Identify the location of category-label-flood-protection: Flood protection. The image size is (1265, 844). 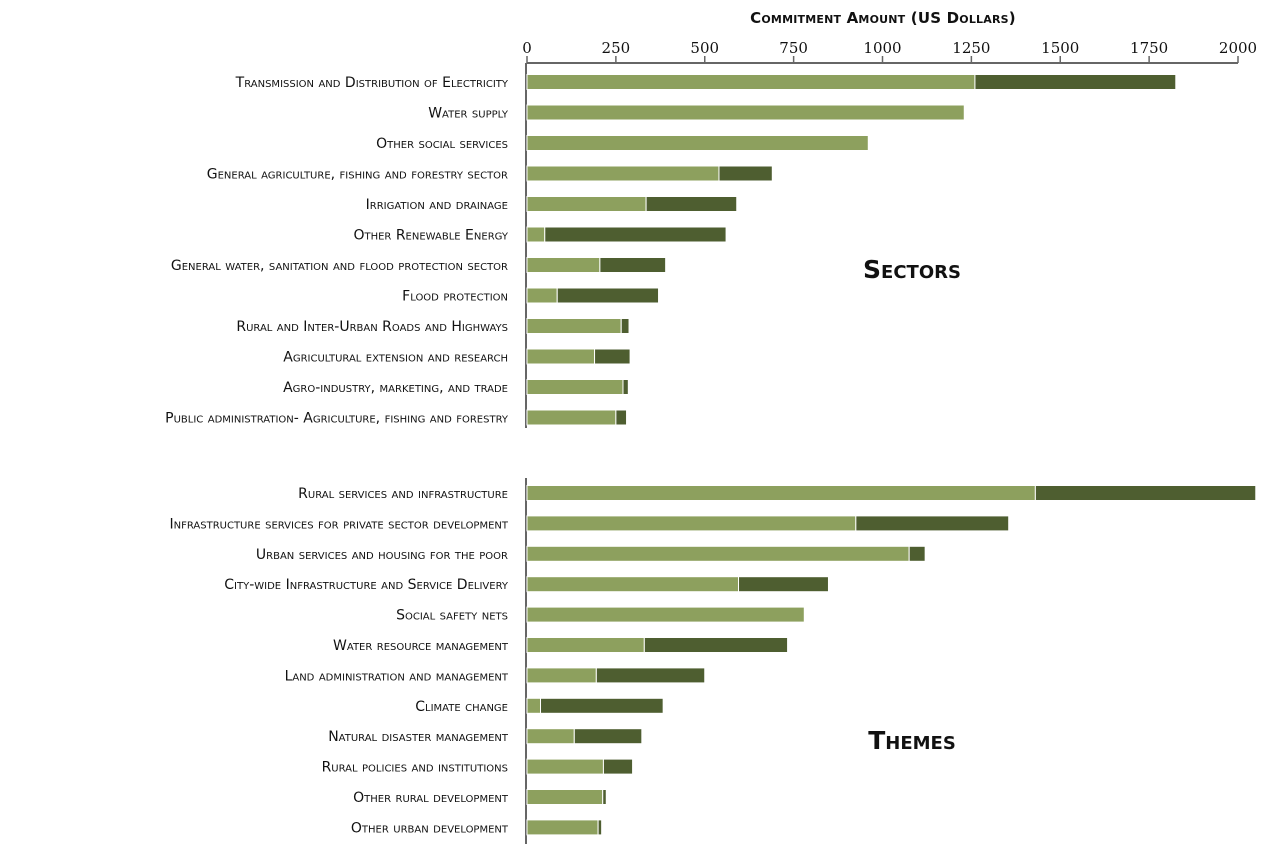
(455, 297).